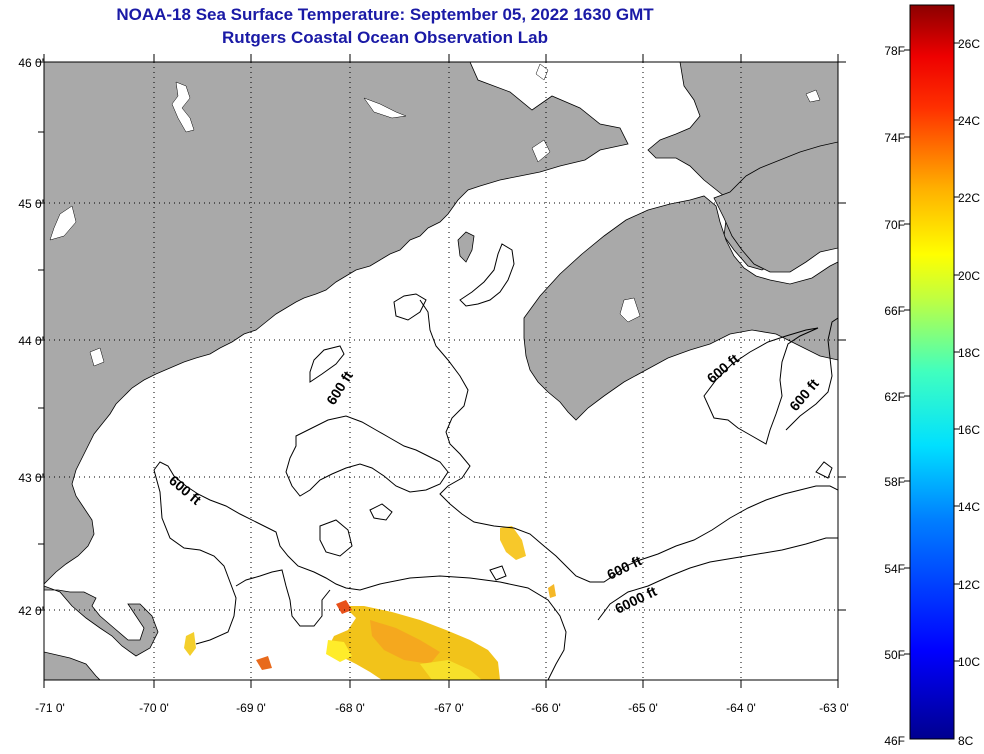 The image size is (984, 754). I want to click on colorbar-c-label: 24C, so click(969, 121).